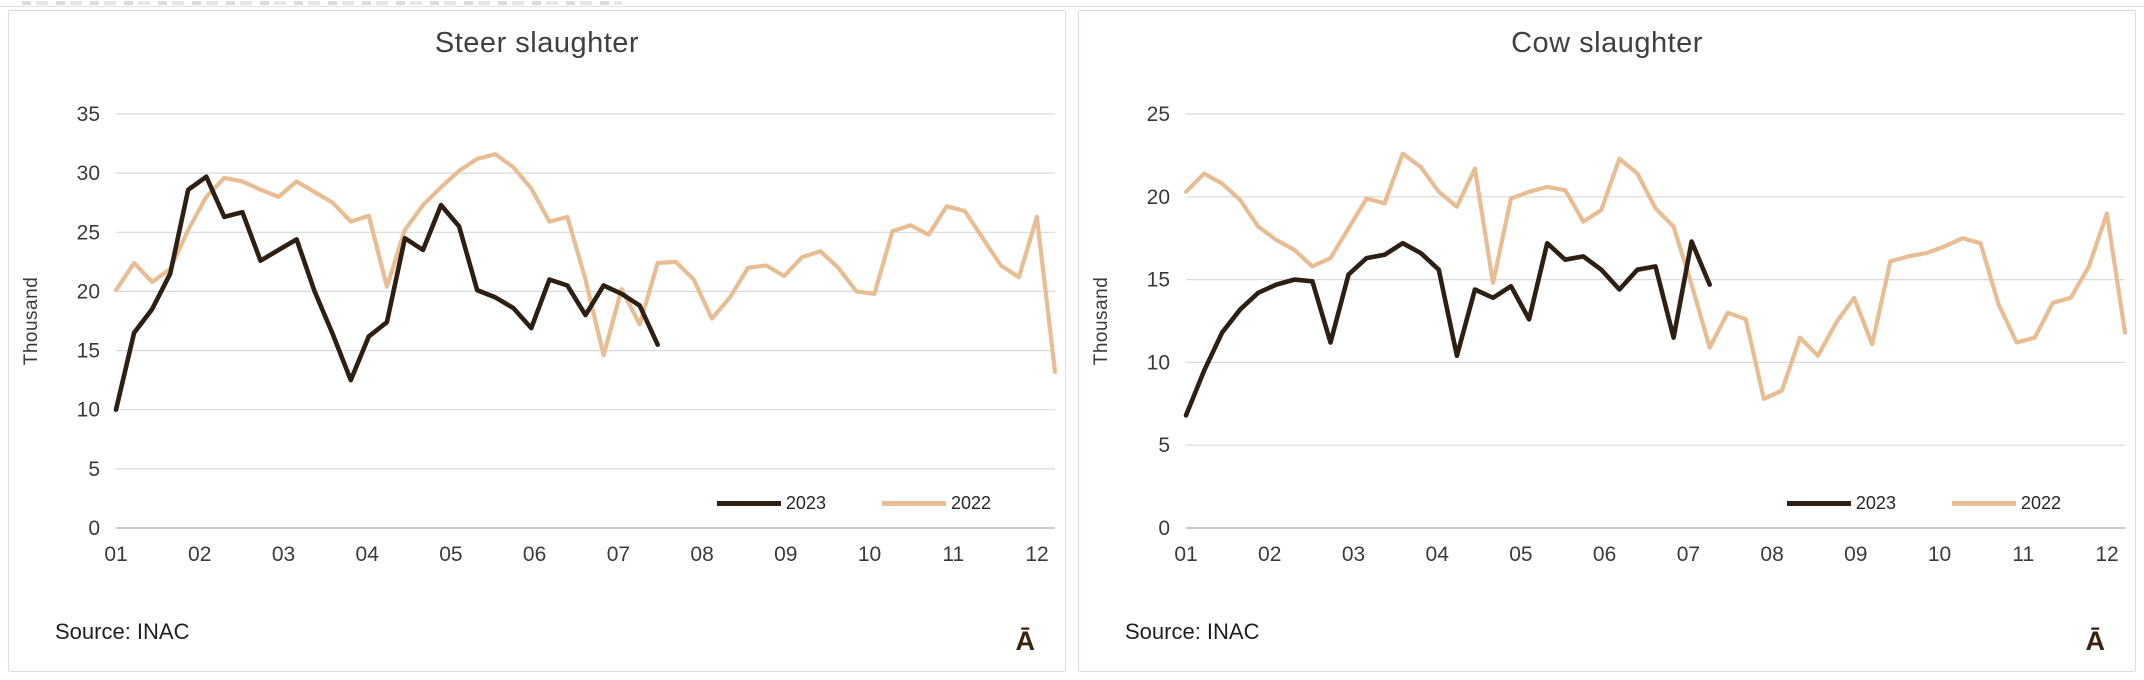 The width and height of the screenshot is (2144, 680). What do you see at coordinates (88, 173) in the screenshot?
I see `y-tick-label: 30` at bounding box center [88, 173].